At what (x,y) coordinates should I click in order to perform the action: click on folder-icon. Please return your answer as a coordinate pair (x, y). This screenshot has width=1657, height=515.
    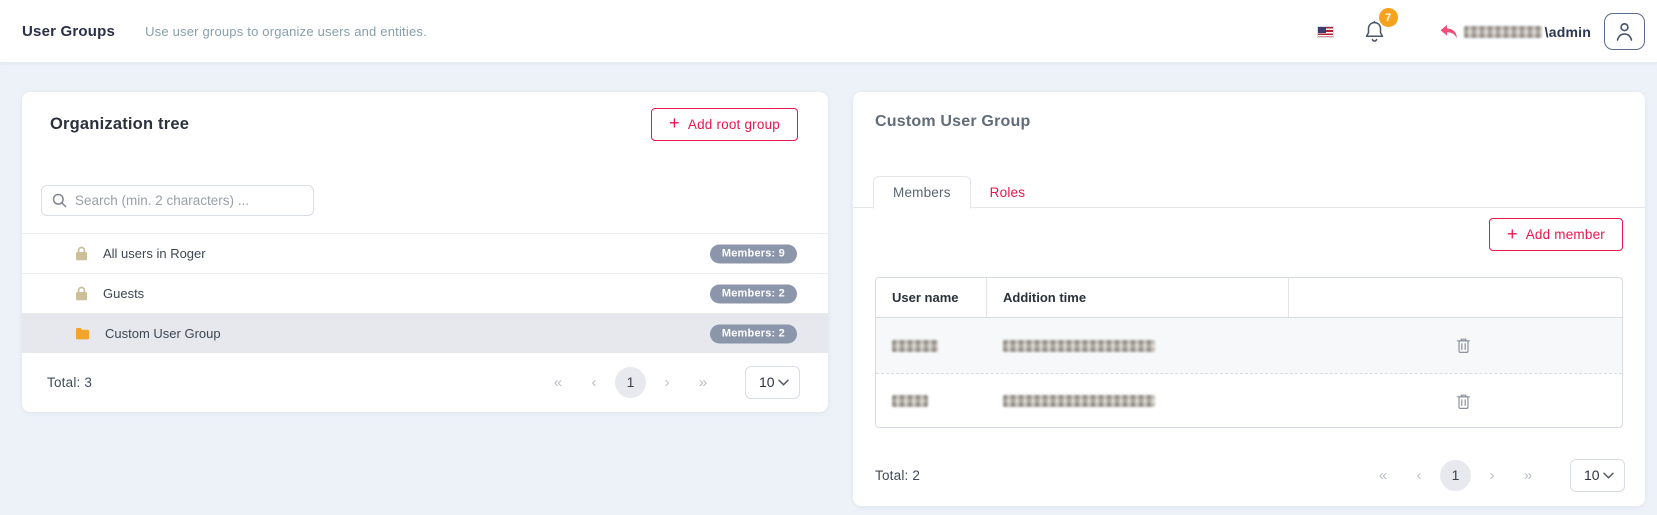
    Looking at the image, I should click on (82, 333).